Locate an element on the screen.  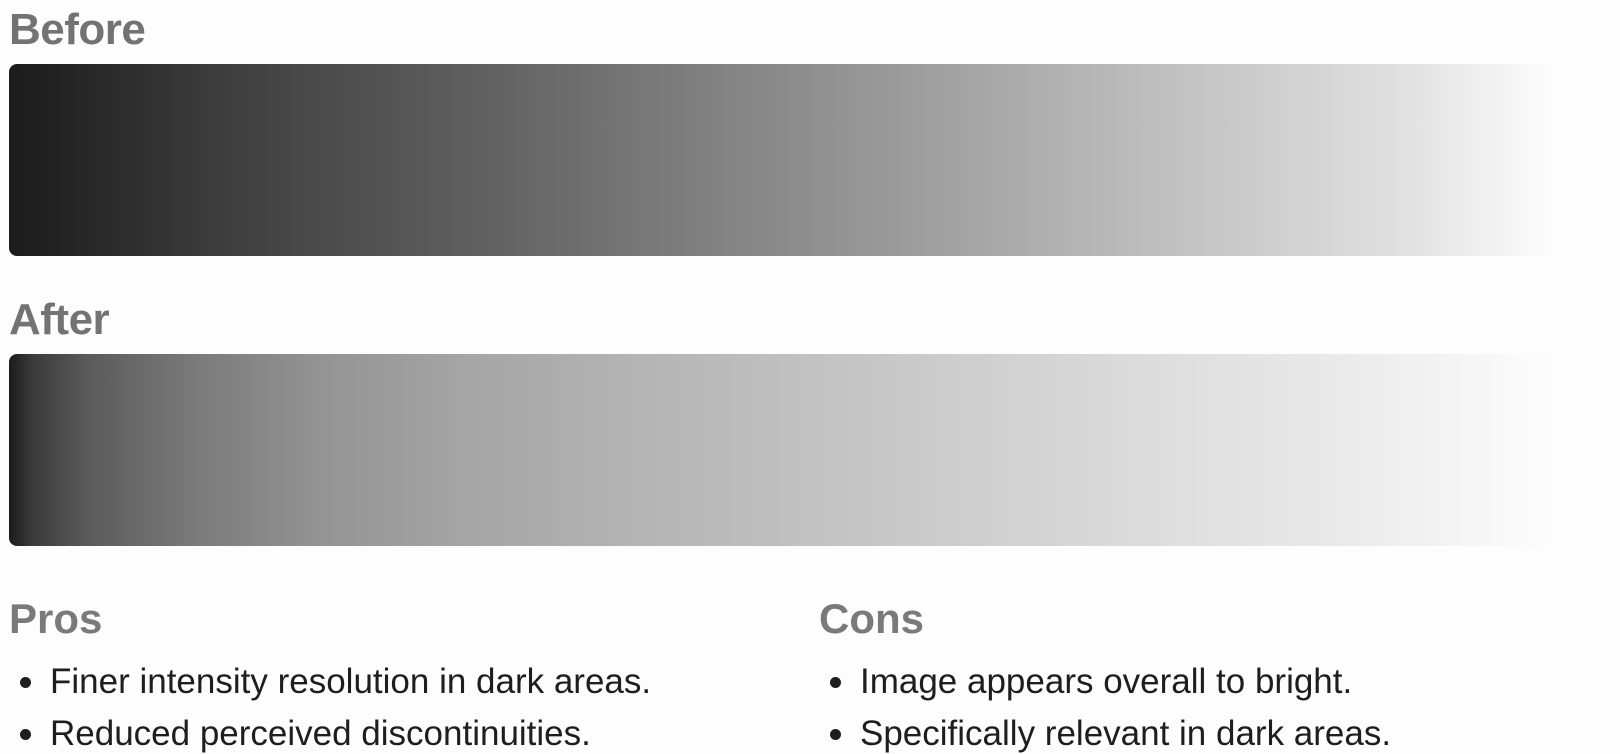
pros-title: Pros is located at coordinates (56, 618).